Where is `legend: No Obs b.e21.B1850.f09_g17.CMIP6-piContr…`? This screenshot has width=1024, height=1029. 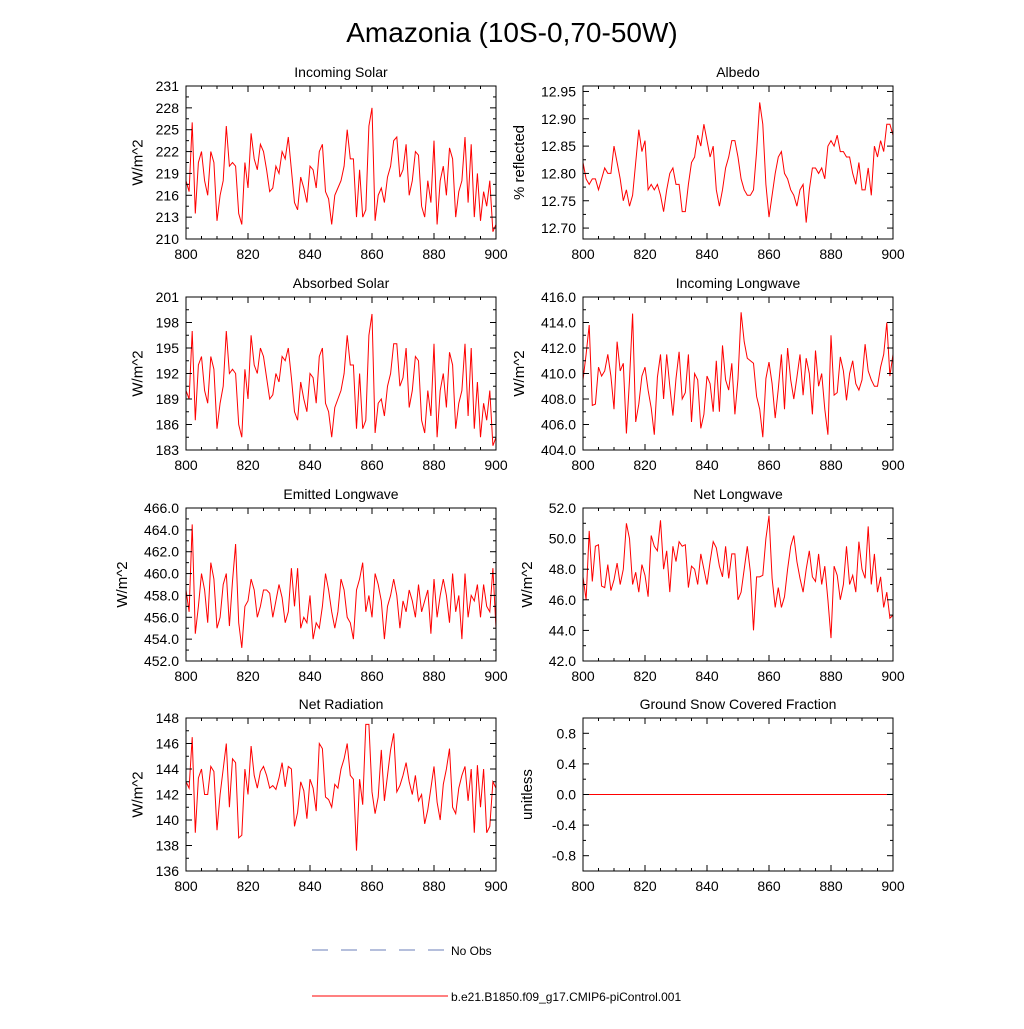 legend: No Obs b.e21.B1850.f09_g17.CMIP6-piContr… is located at coordinates (496, 974).